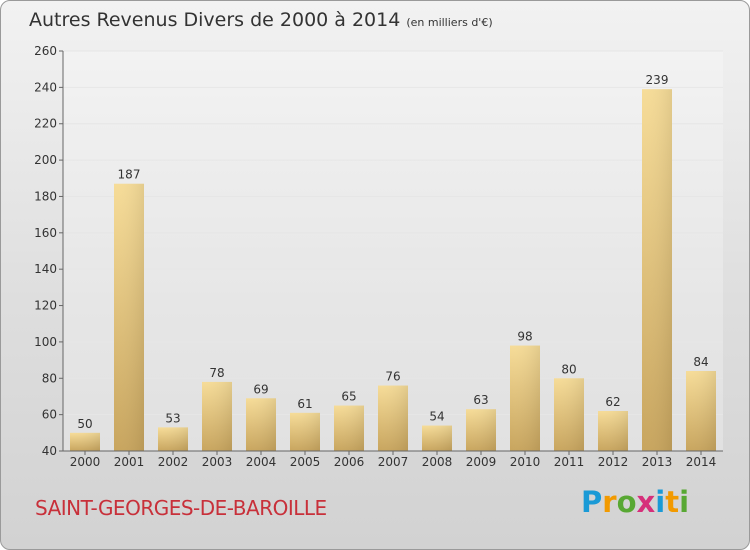 Image resolution: width=750 pixels, height=550 pixels. What do you see at coordinates (45, 306) in the screenshot?
I see `y-tick-label: 120` at bounding box center [45, 306].